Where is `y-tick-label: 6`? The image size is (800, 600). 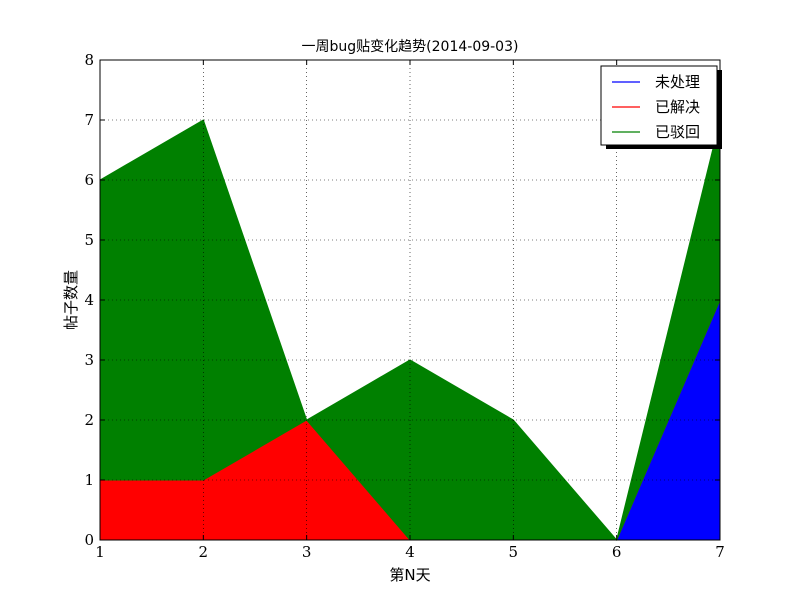
y-tick-label: 6 is located at coordinates (89, 180).